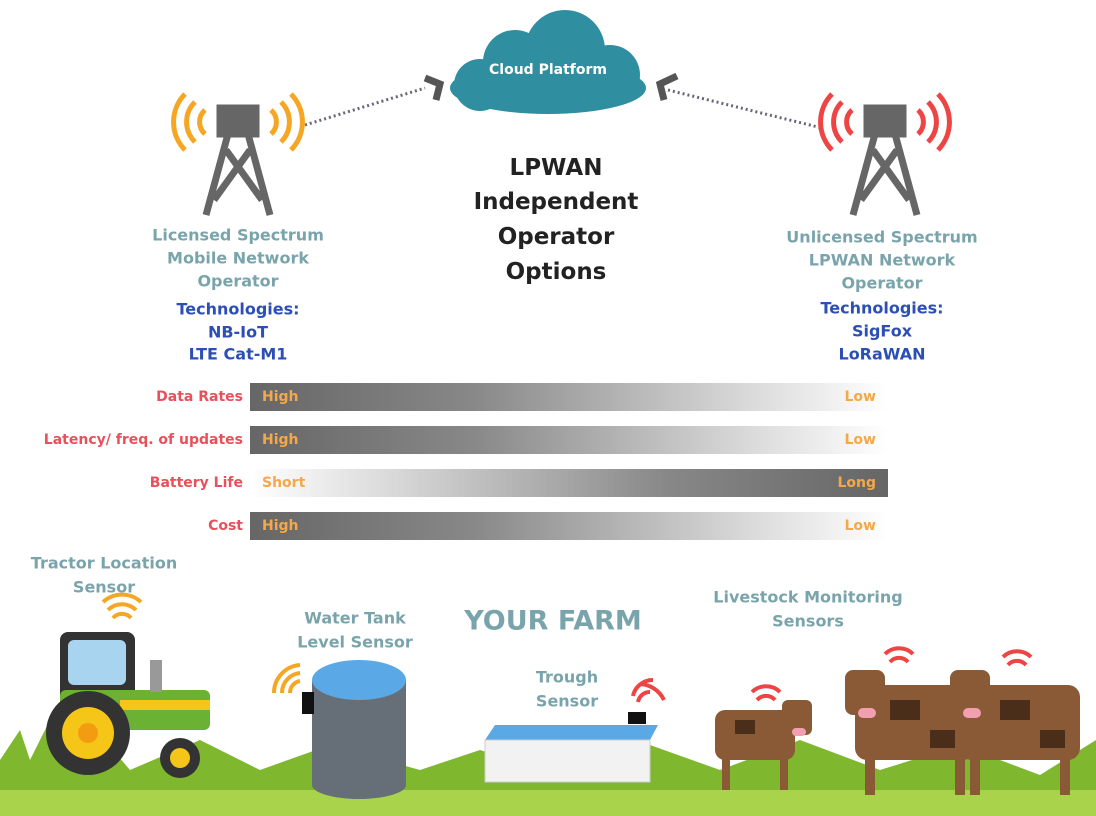  I want to click on title-line: Independent, so click(556, 202).